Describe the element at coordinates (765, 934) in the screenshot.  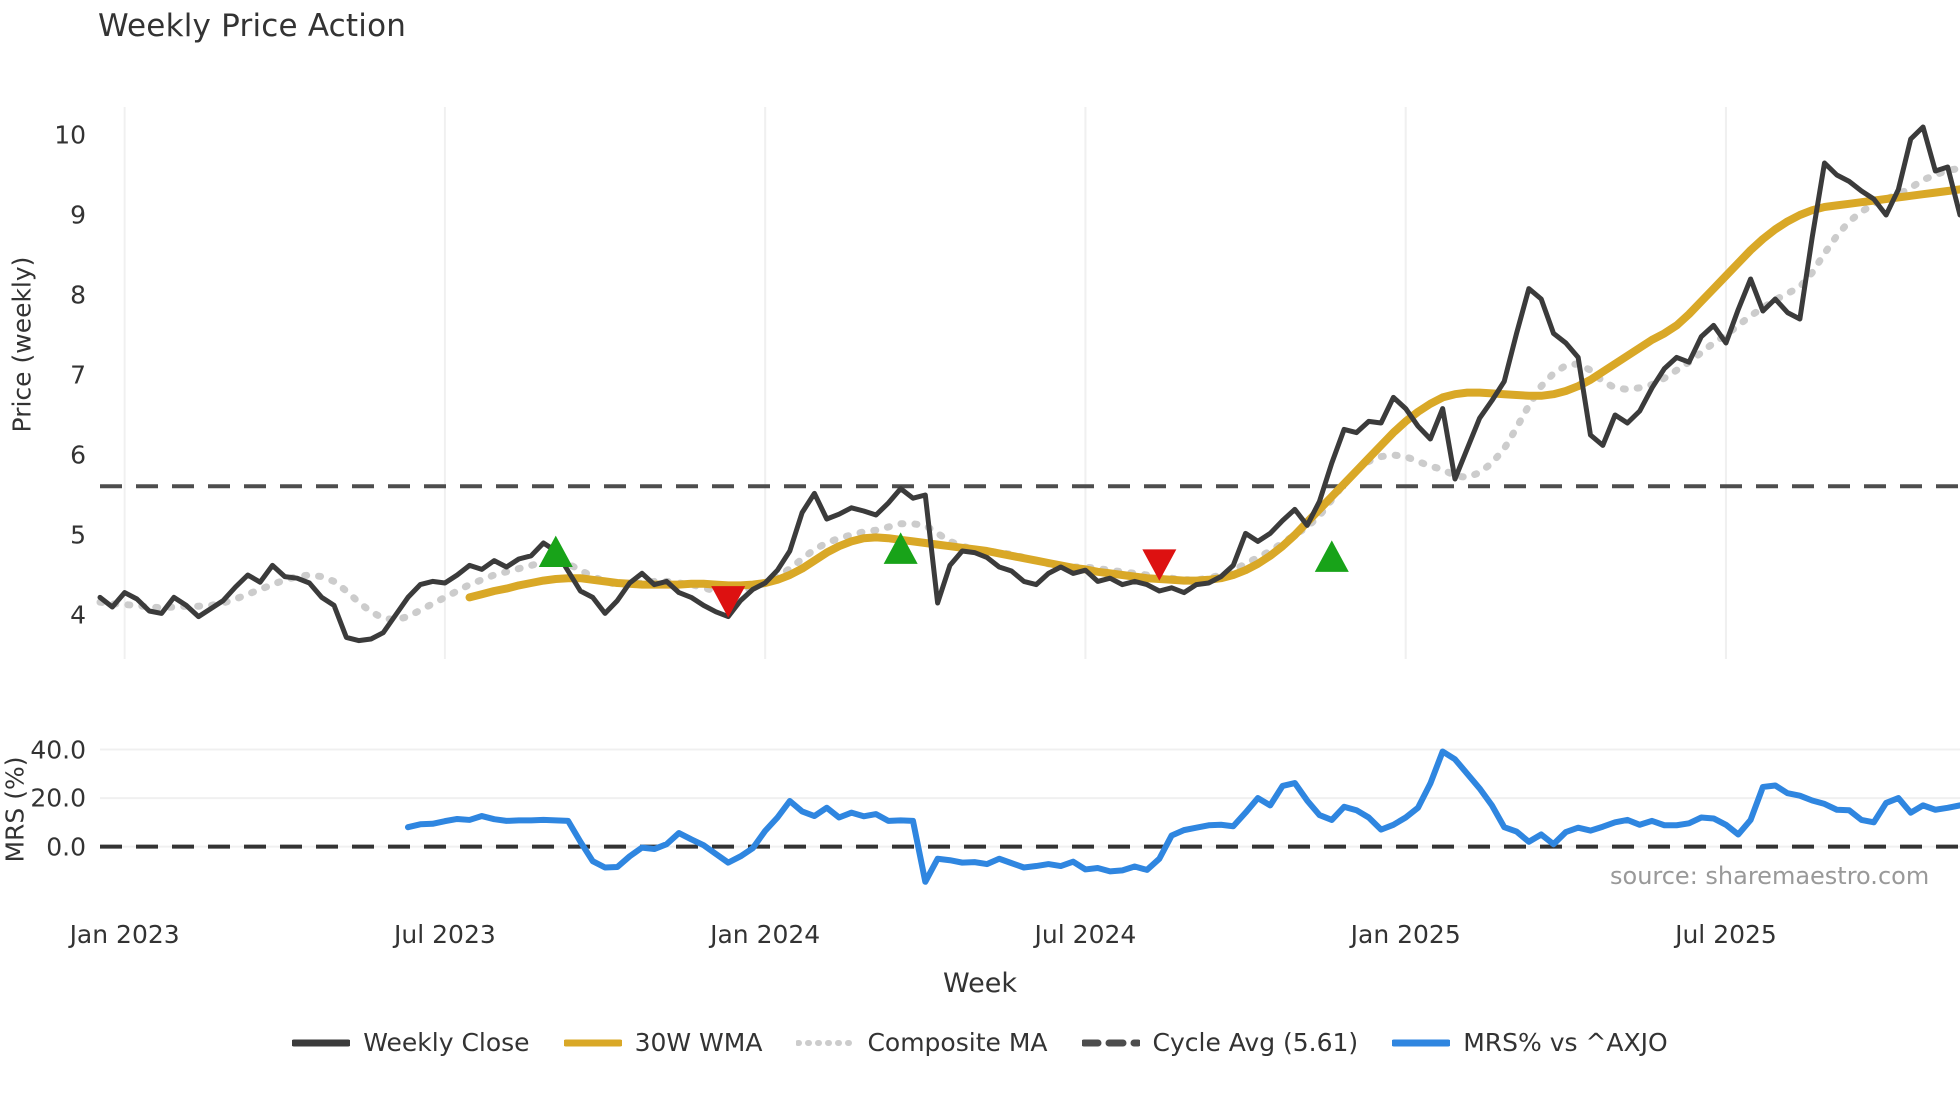
I see `x-tick-jan-2024: Jan 2024` at that location.